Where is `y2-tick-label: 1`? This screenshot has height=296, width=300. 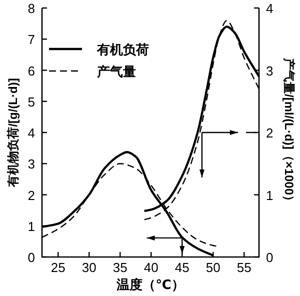 y2-tick-label: 1 is located at coordinates (270, 195).